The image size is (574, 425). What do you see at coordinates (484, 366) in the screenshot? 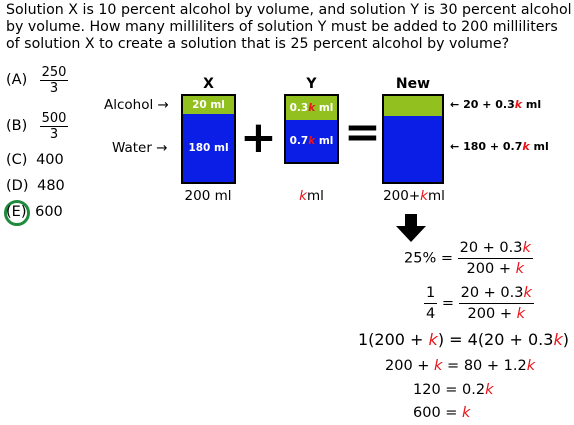
I see `step4-b: = 80 + 1.2` at bounding box center [484, 366].